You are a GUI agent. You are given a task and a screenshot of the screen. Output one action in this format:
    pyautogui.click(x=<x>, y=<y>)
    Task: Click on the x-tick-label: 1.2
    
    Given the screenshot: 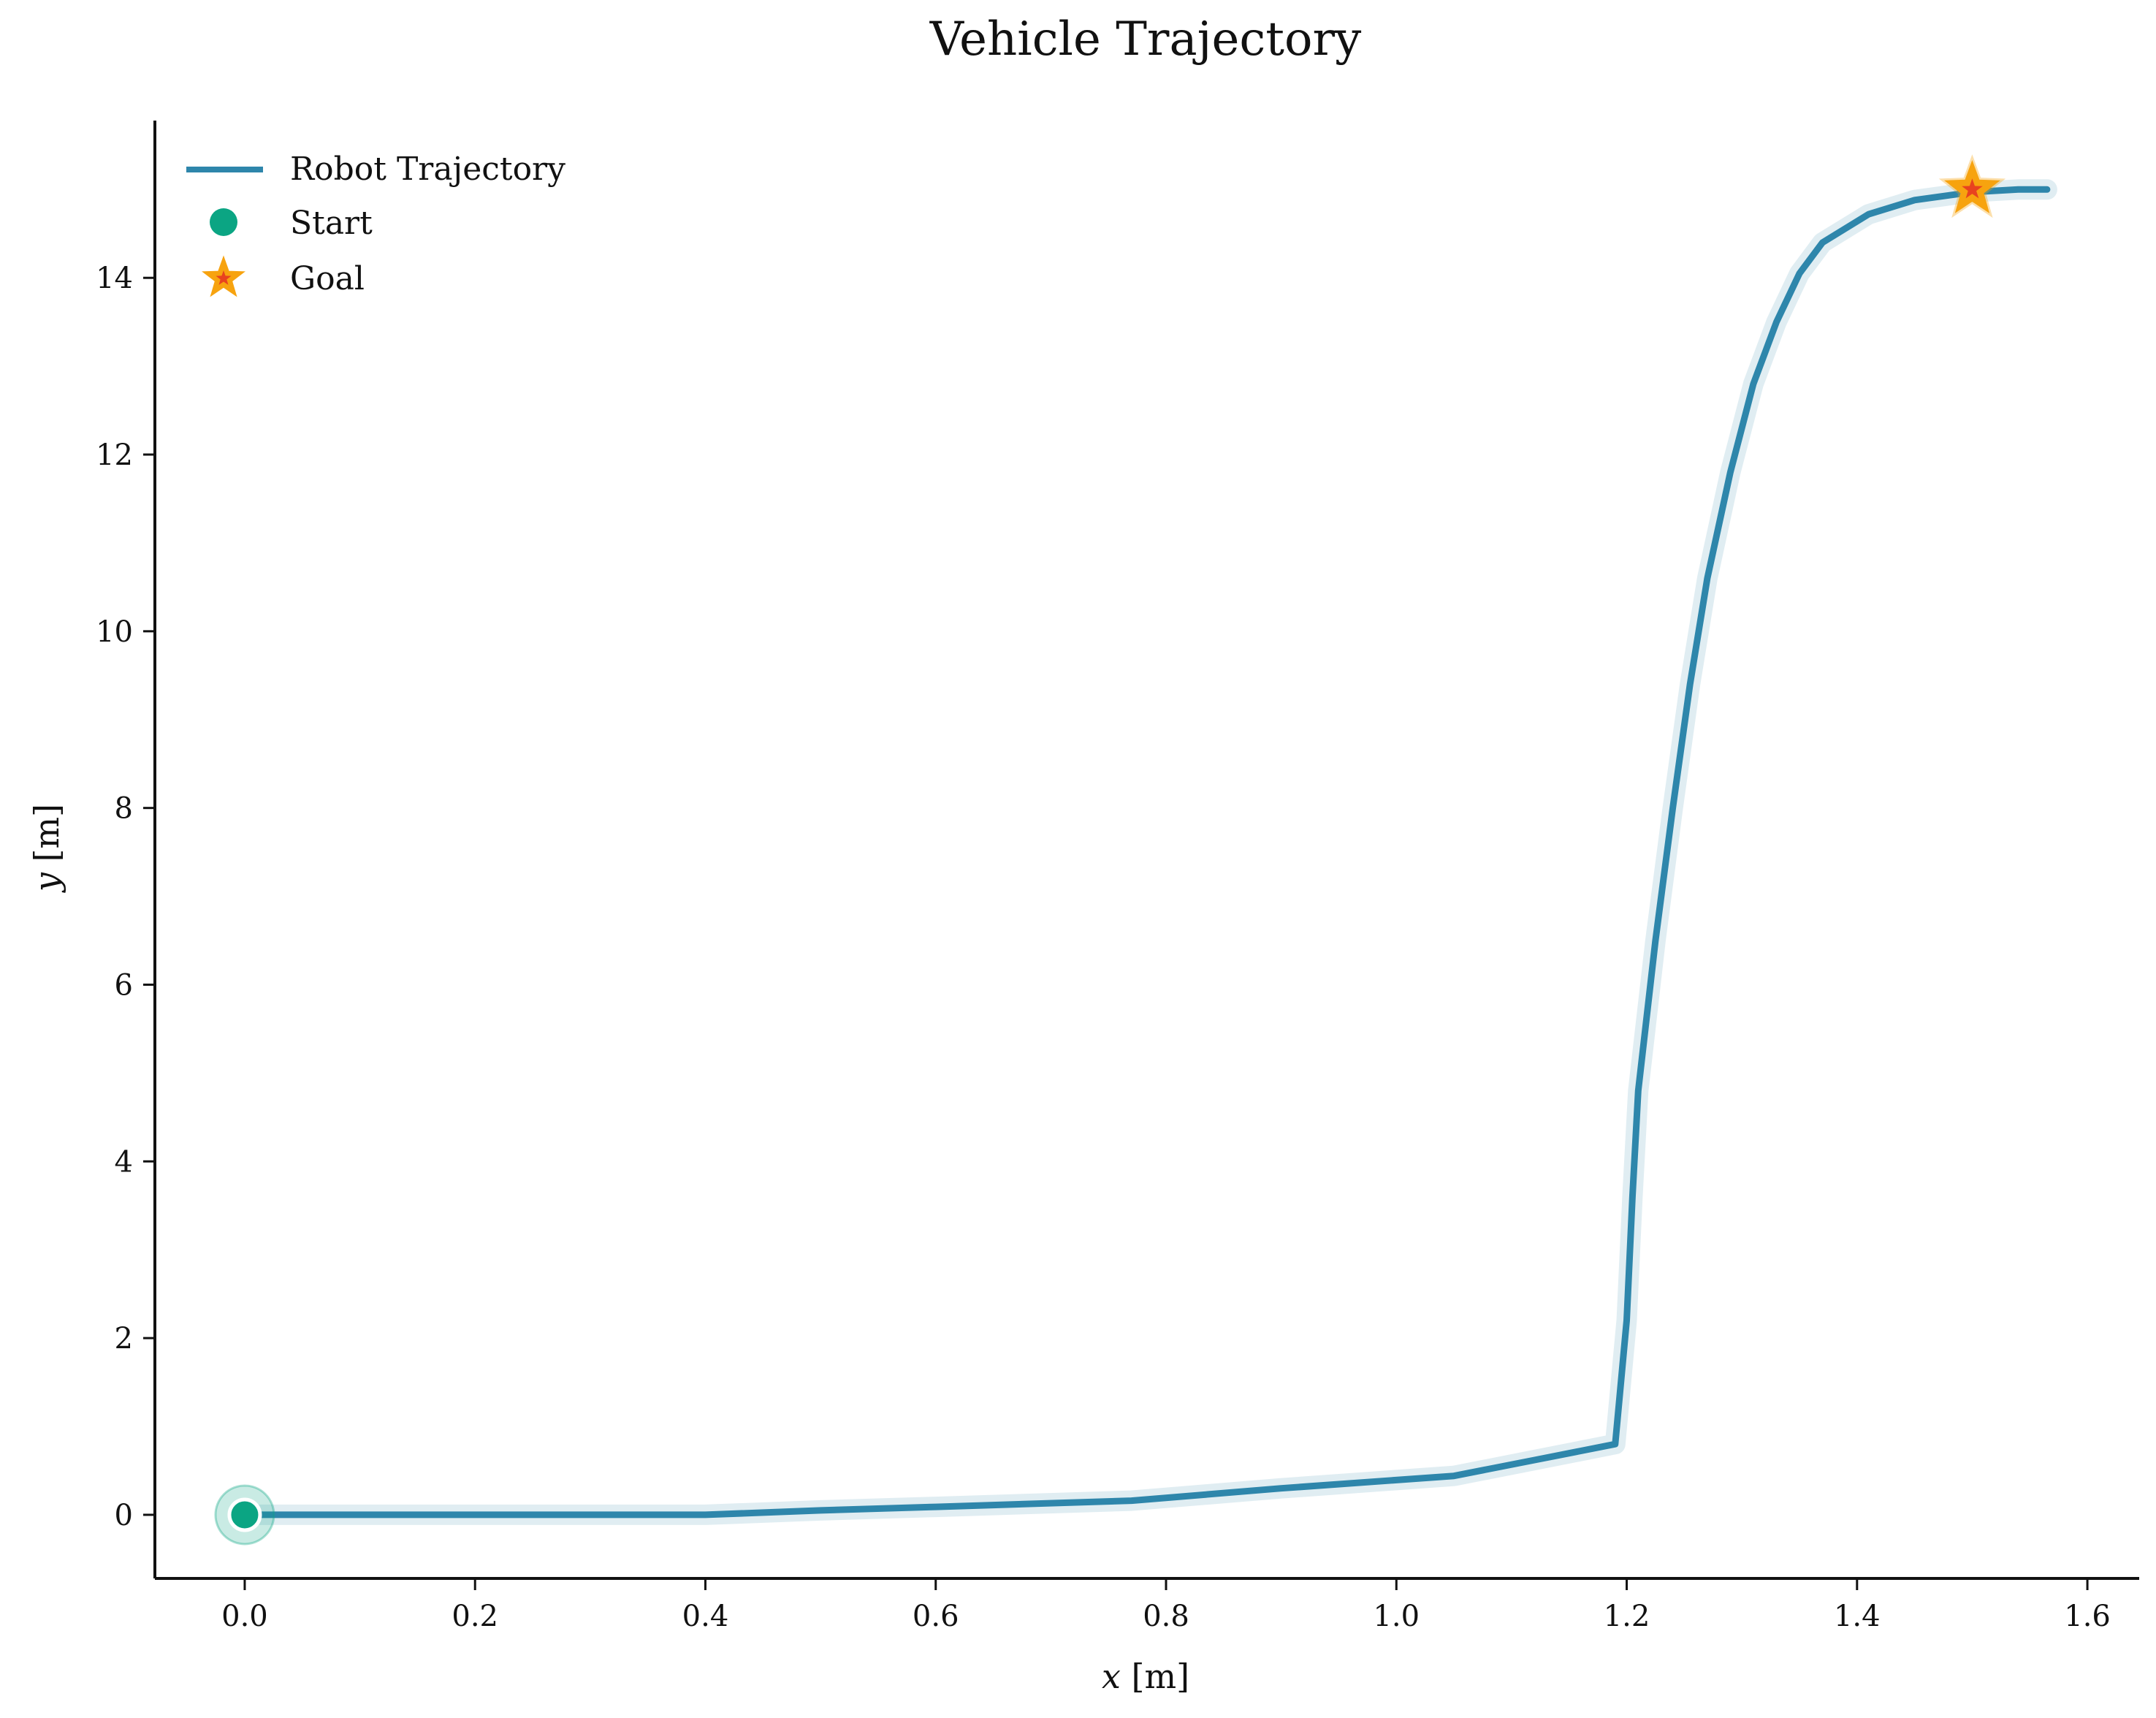 What is the action you would take?
    pyautogui.click(x=1627, y=1616)
    